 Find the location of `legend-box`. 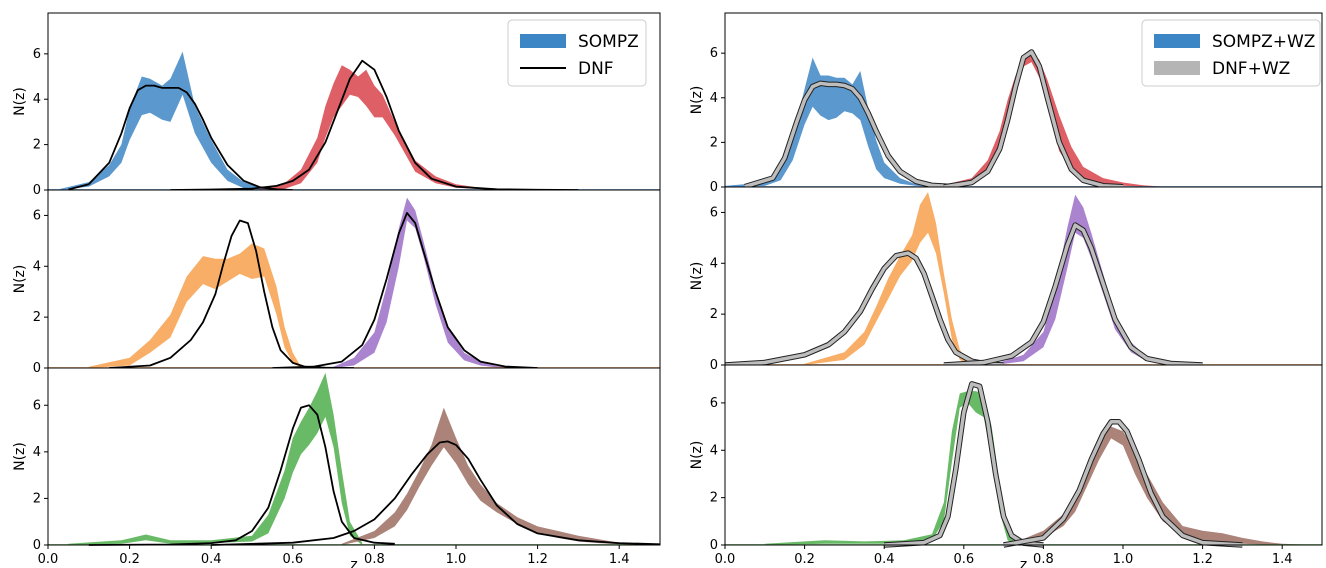

legend-box is located at coordinates (577, 53).